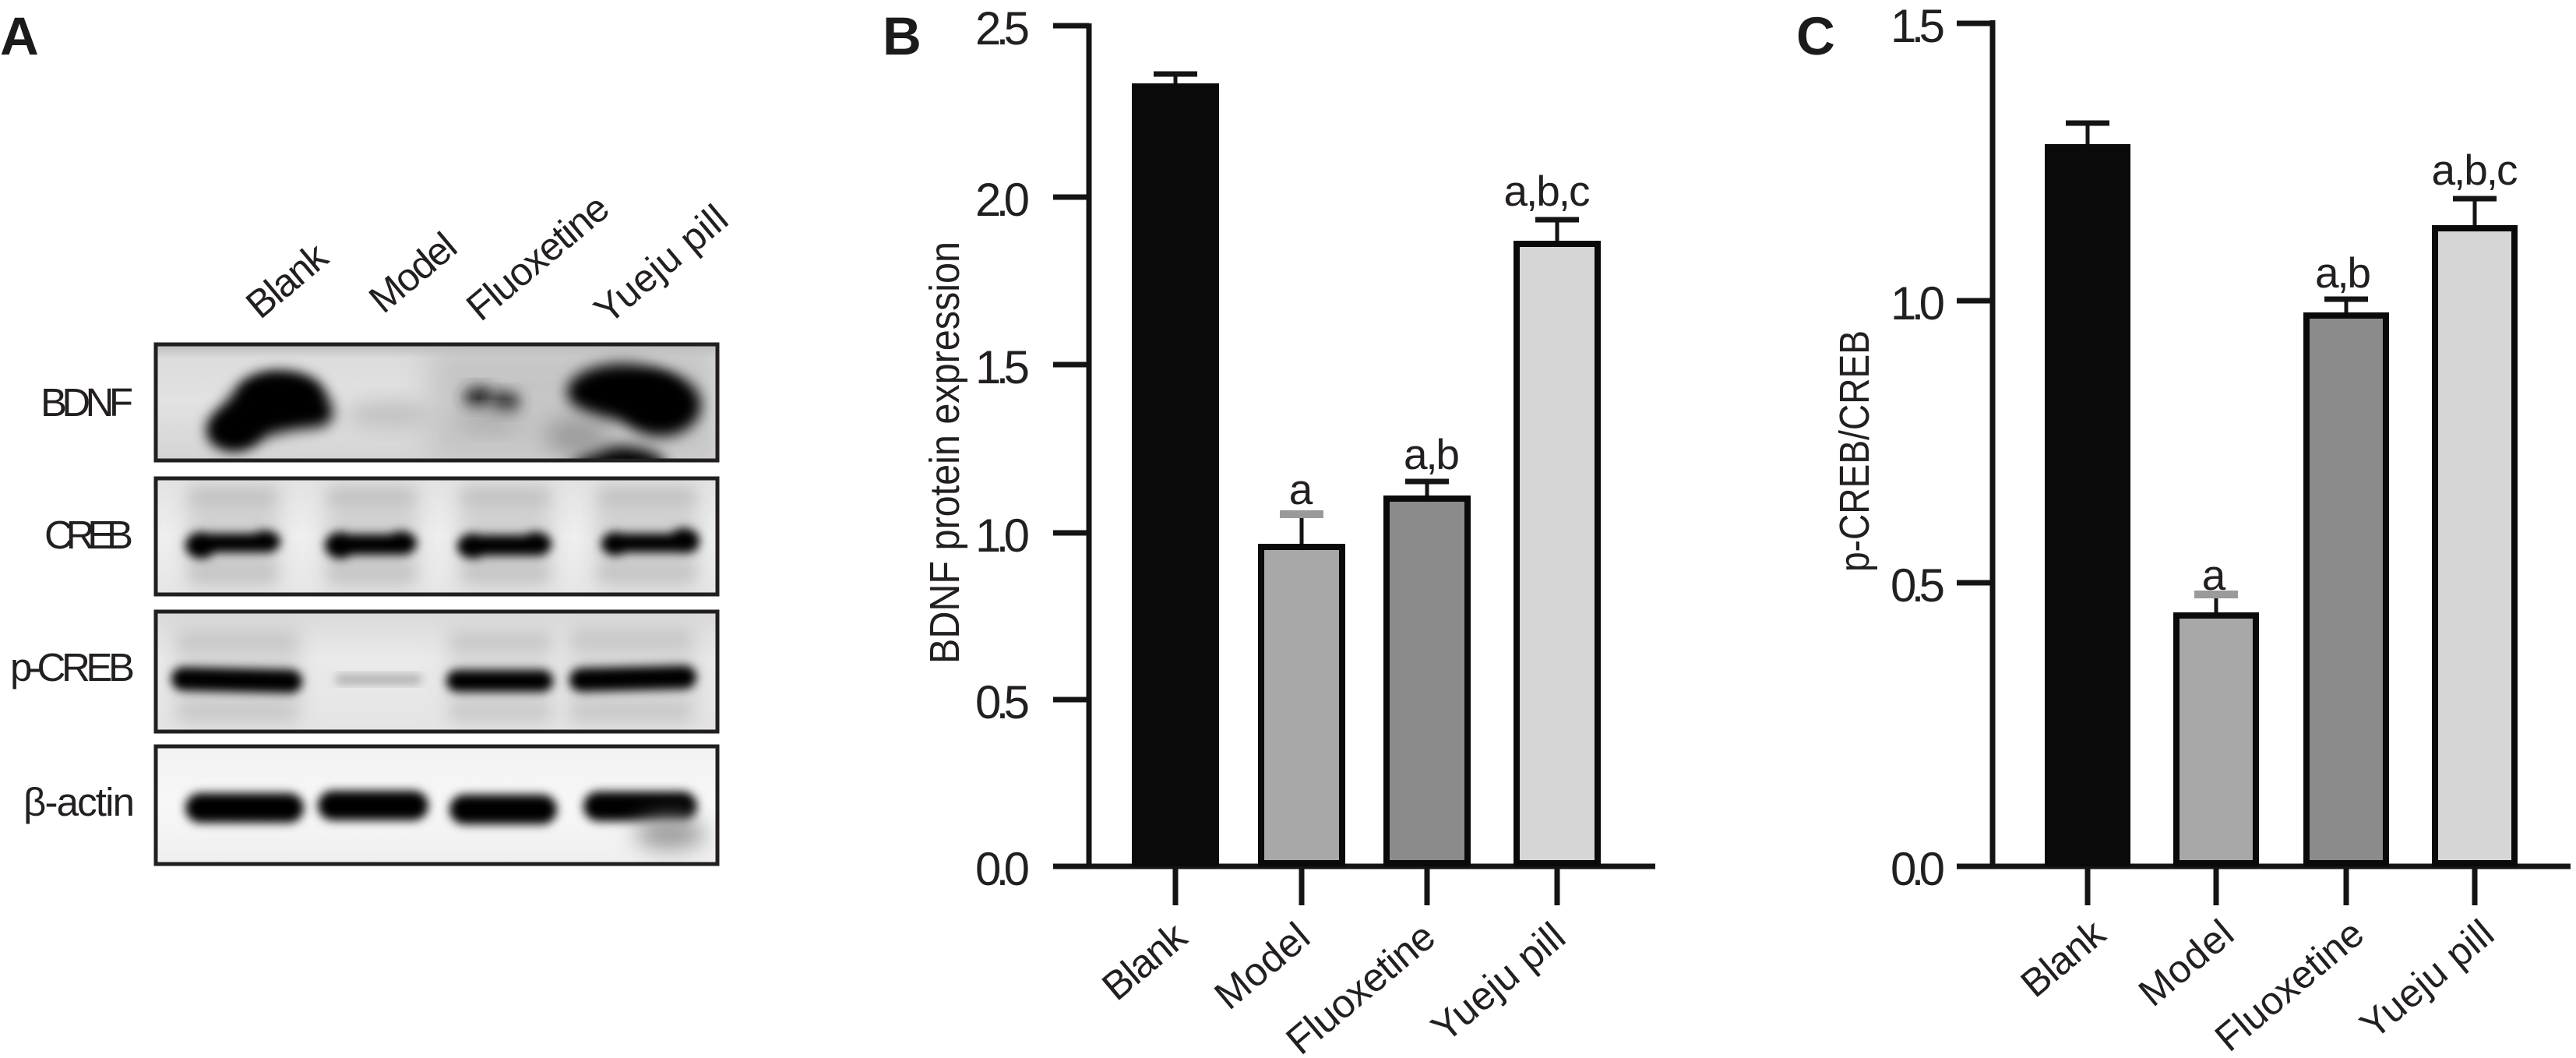 This screenshot has width=2576, height=1058. I want to click on svg-text: BDNF protein expression, so click(945, 453).